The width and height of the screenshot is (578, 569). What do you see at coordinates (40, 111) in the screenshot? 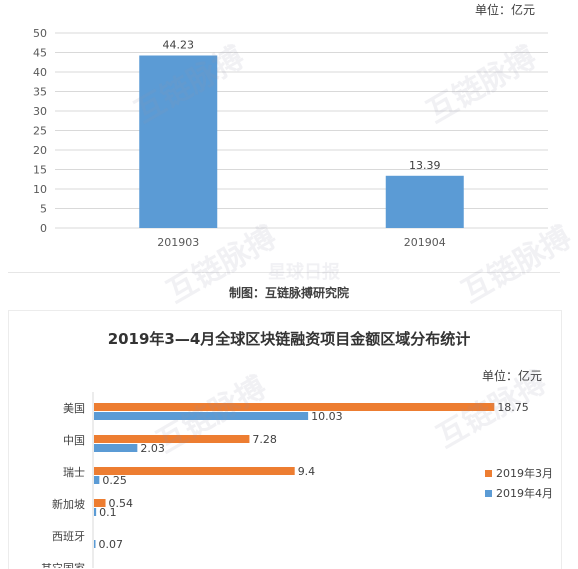
I see `y-tick-label: 30` at bounding box center [40, 111].